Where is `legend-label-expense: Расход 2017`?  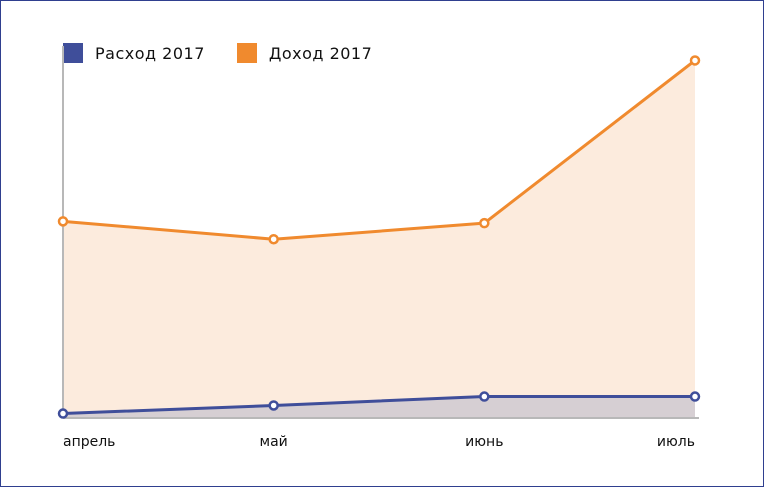
legend-label-expense: Расход 2017 is located at coordinates (150, 53).